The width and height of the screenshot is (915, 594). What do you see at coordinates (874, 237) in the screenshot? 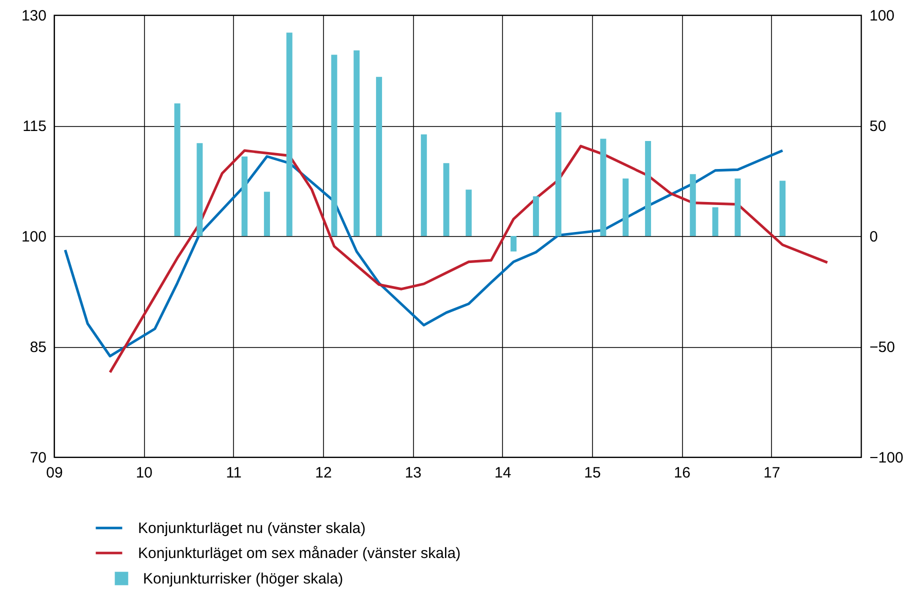
I see `y2-tick-label: 0` at bounding box center [874, 237].